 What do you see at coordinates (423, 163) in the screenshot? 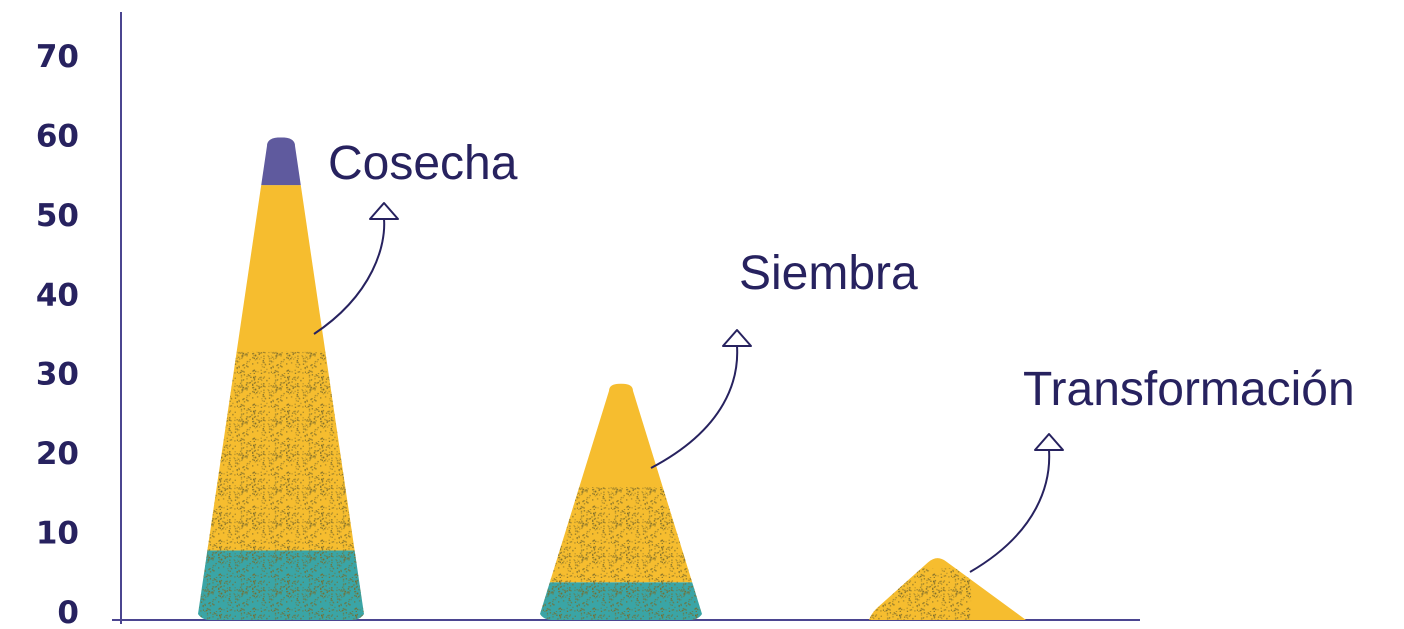
I see `category-label: Cosecha` at bounding box center [423, 163].